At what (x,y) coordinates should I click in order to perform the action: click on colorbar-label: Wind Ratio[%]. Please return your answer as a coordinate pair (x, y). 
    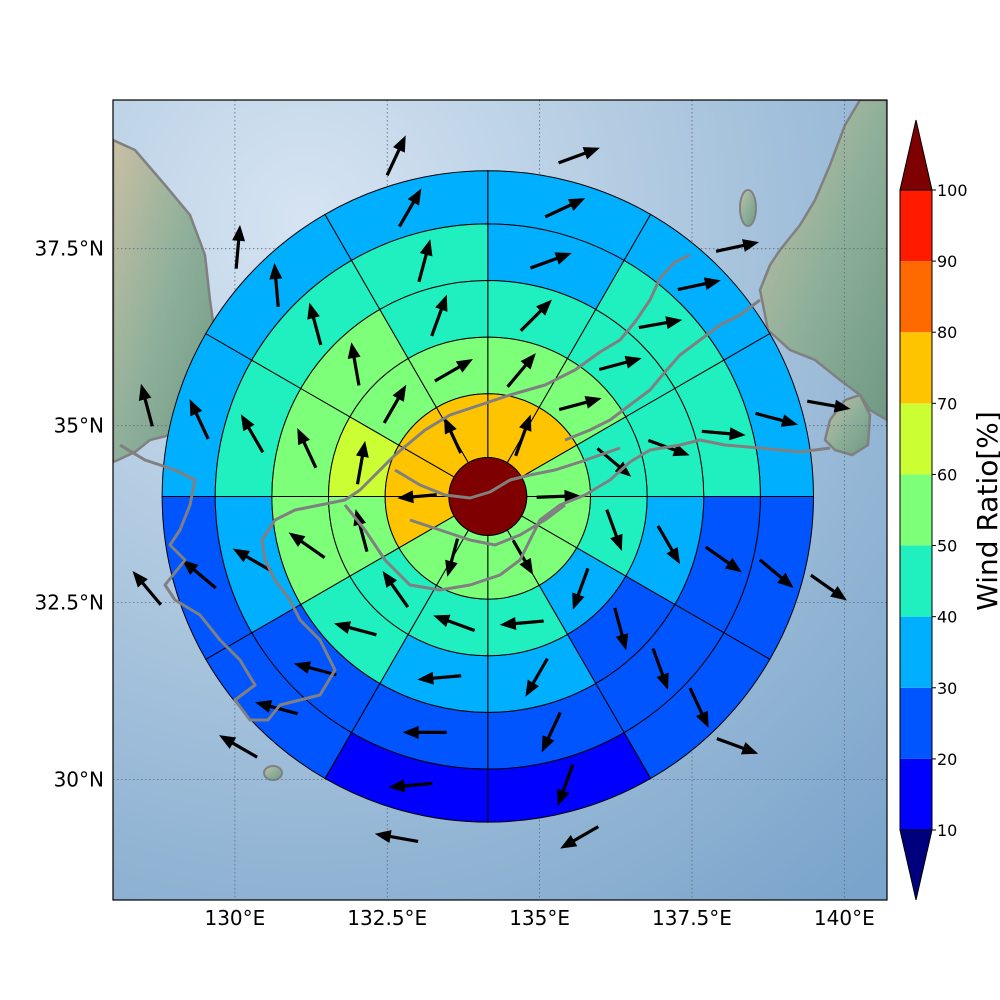
    Looking at the image, I should click on (985, 511).